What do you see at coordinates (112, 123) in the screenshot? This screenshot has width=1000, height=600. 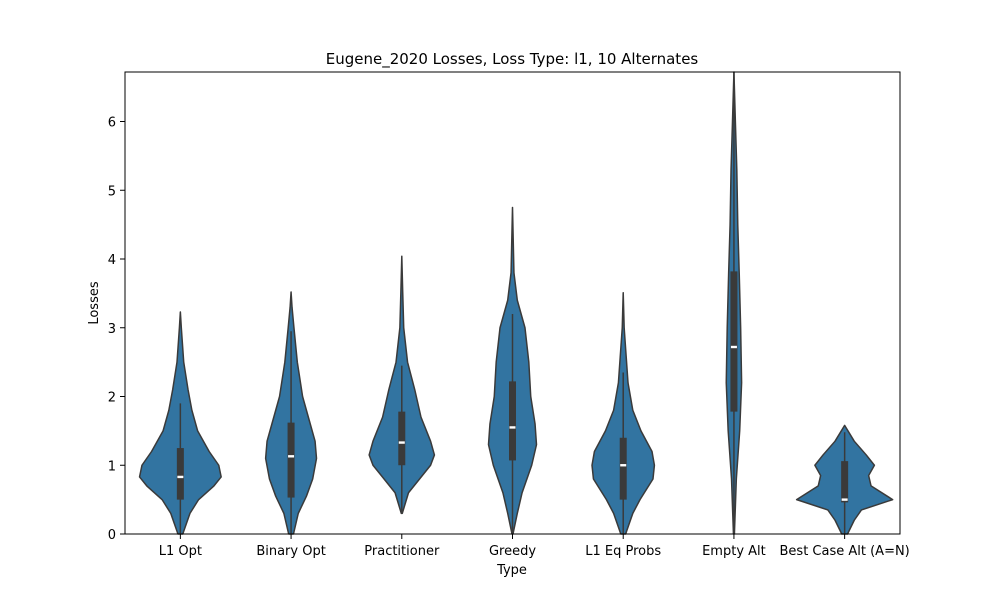 I see `y-tick-label: 6` at bounding box center [112, 123].